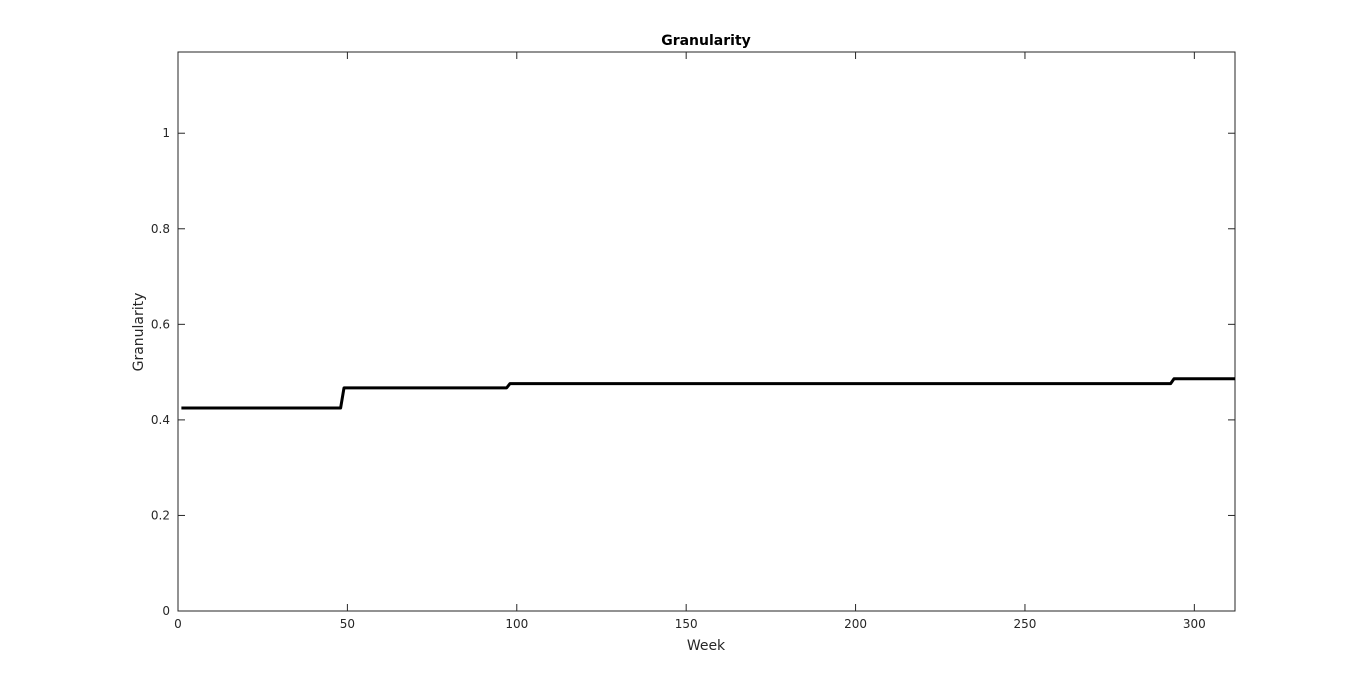  Describe the element at coordinates (1025, 624) in the screenshot. I see `x-tick-label: 250` at that location.